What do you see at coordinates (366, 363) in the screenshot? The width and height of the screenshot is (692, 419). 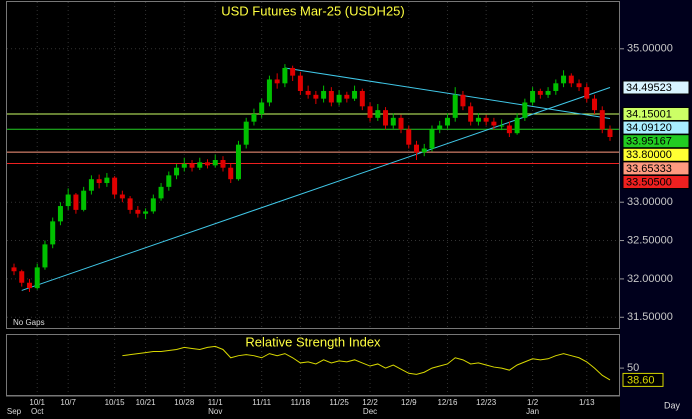 I see `indicator-line` at bounding box center [366, 363].